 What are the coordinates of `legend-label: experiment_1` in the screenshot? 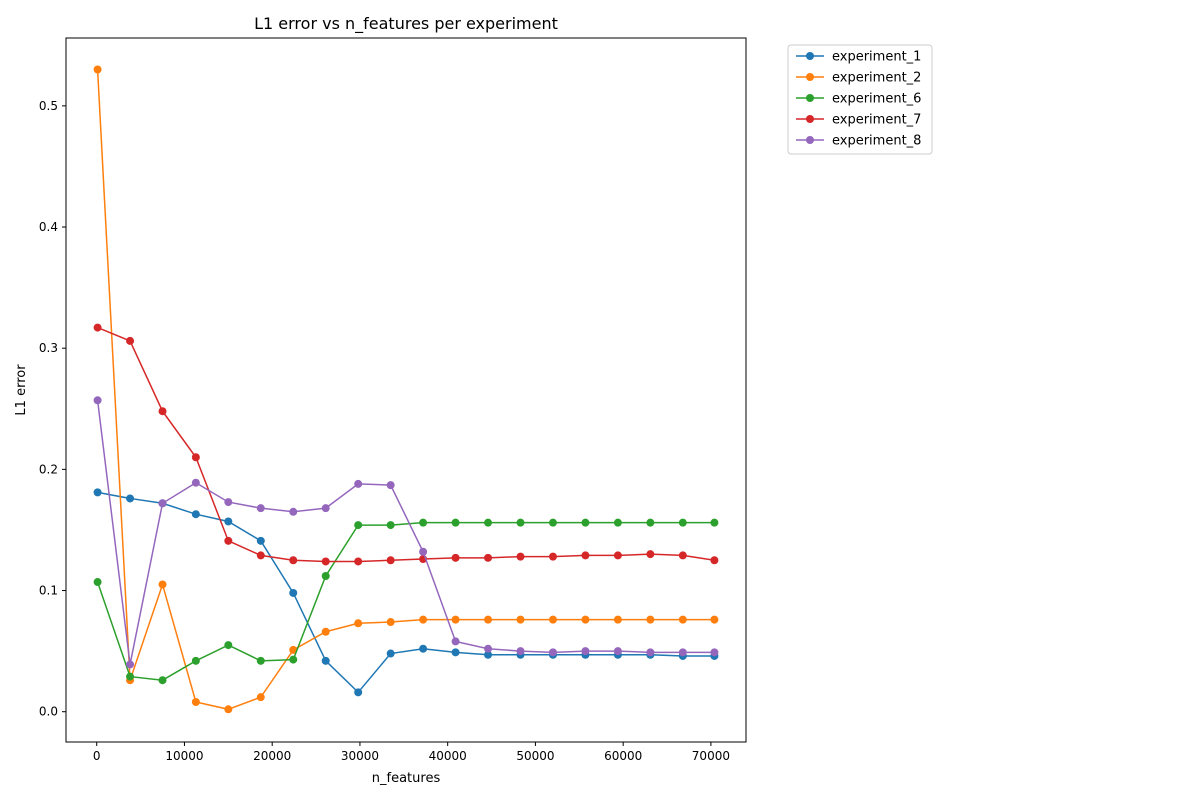 It's located at (876, 57).